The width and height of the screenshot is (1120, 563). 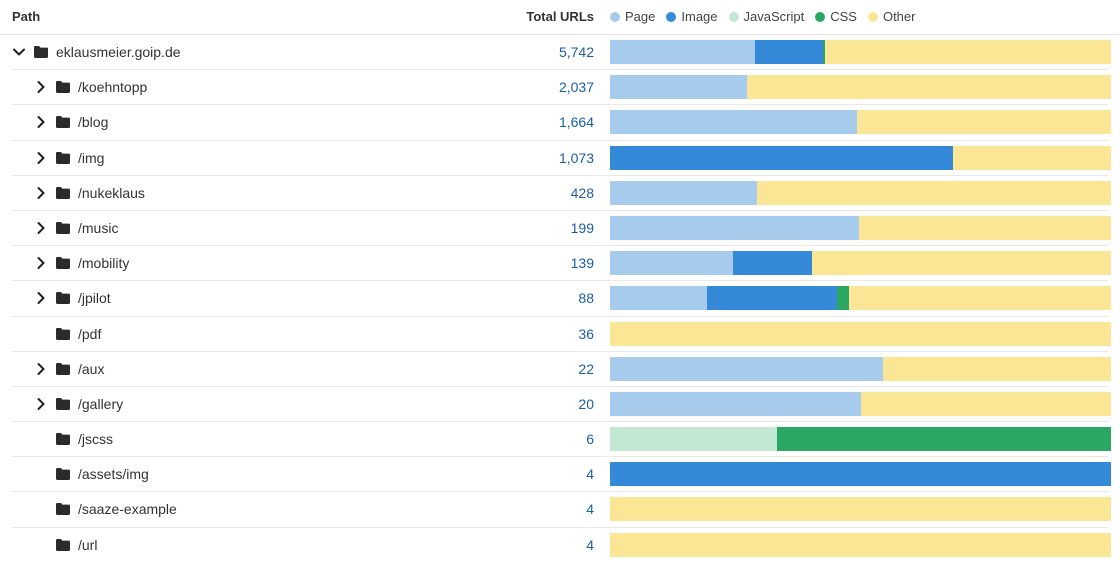 What do you see at coordinates (561, 510) in the screenshot?
I see `table-row: /saaze-example 4` at bounding box center [561, 510].